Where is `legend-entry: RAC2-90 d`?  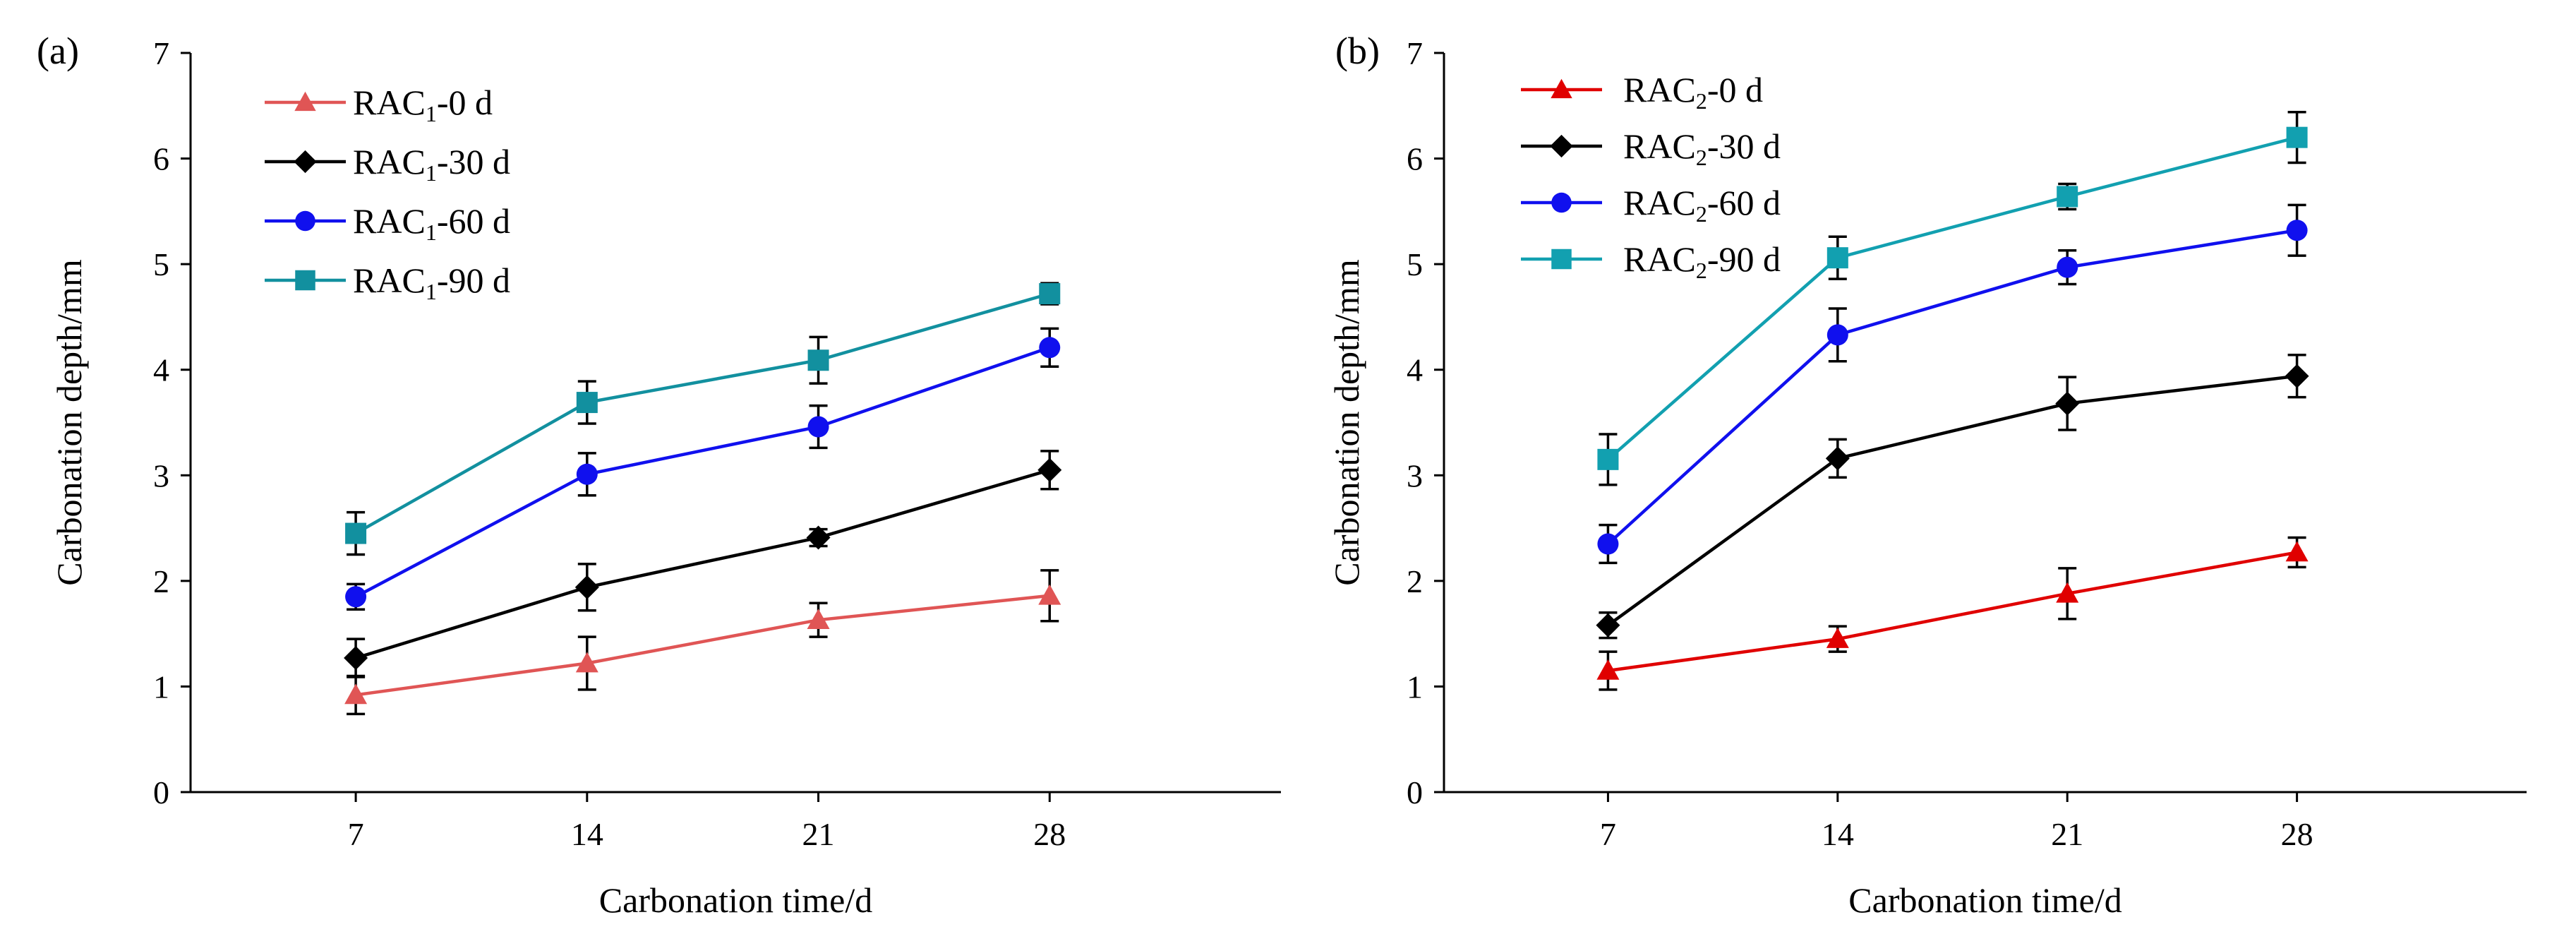
legend-entry: RAC2-90 d is located at coordinates (1651, 261).